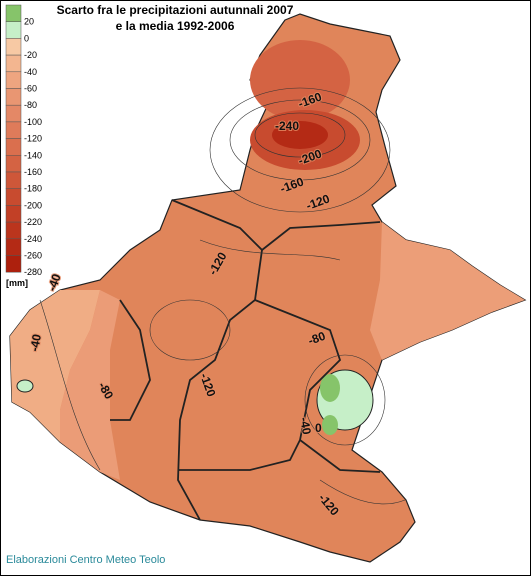  I want to click on legend-label: -200, so click(33, 205).